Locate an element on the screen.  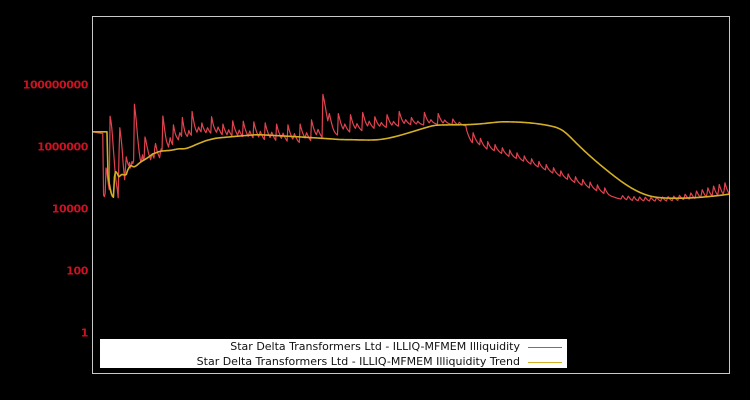
legend-swatch-illiquidity is located at coordinates (545, 347).